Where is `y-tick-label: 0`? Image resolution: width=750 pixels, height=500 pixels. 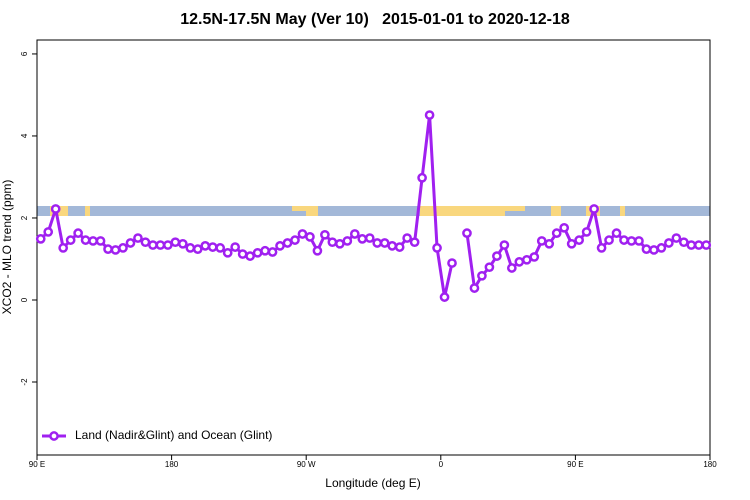
y-tick-label: 0 is located at coordinates (24, 299).